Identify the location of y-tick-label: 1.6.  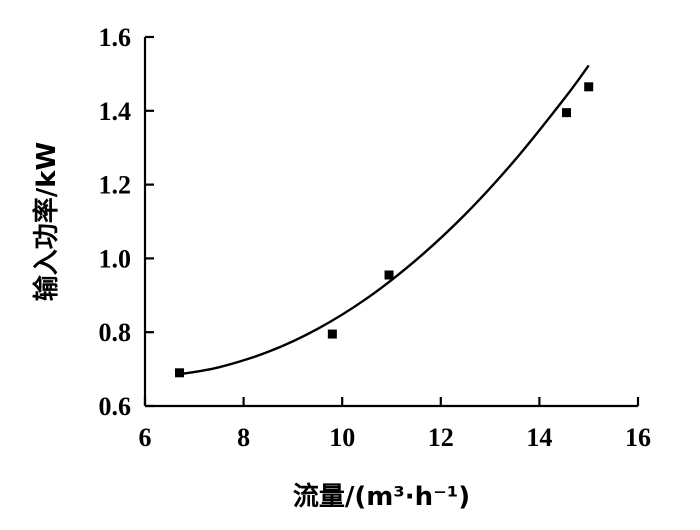
(115, 37).